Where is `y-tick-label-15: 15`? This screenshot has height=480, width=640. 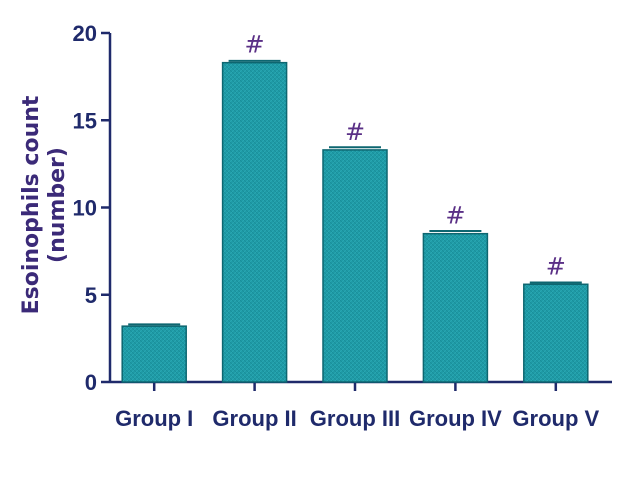
y-tick-label-15: 15 is located at coordinates (85, 120).